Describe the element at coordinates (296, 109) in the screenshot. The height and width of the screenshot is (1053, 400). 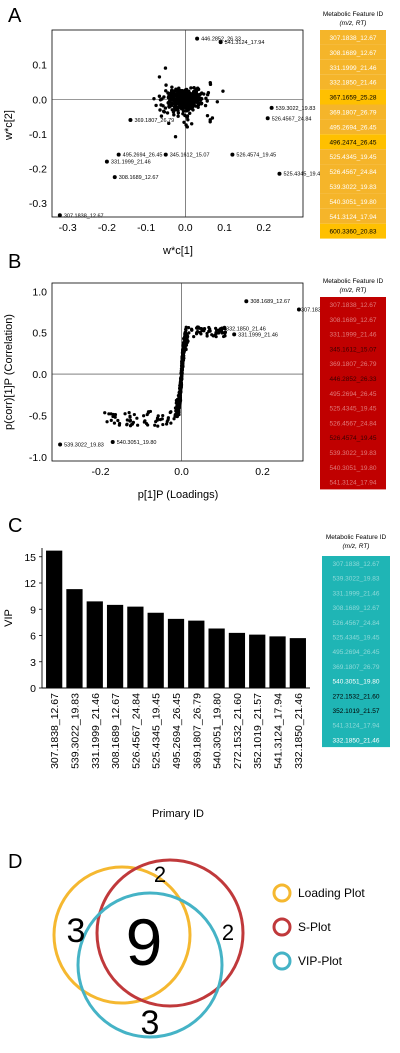
I see `panel-a-point-label: 539.3022_19.83` at that location.